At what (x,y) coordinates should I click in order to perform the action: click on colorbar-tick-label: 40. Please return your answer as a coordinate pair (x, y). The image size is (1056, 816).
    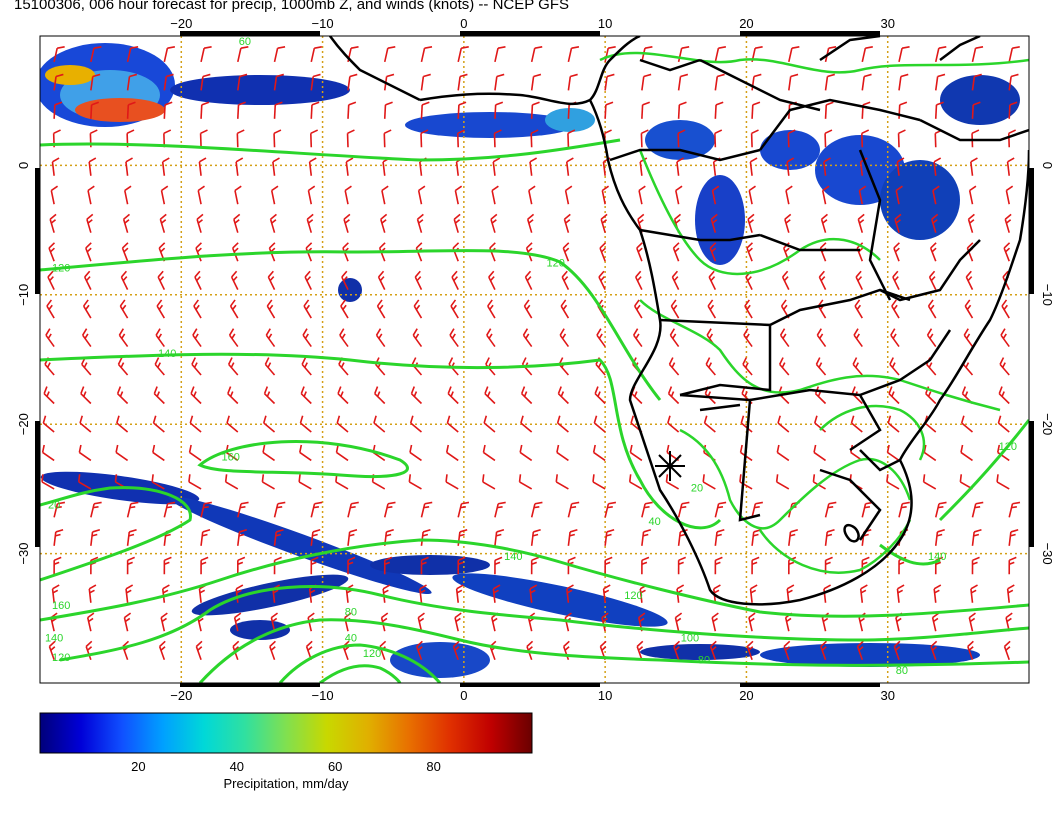
    Looking at the image, I should click on (237, 766).